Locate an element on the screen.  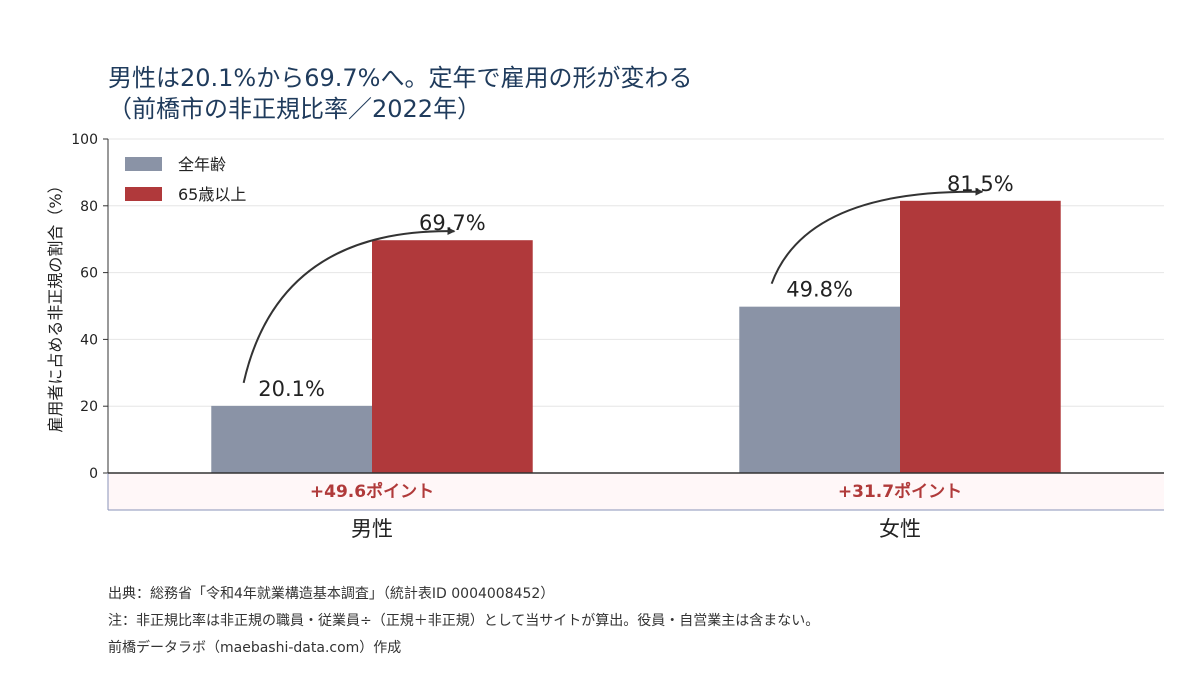
y-tick-label: 40 is located at coordinates (89, 340).